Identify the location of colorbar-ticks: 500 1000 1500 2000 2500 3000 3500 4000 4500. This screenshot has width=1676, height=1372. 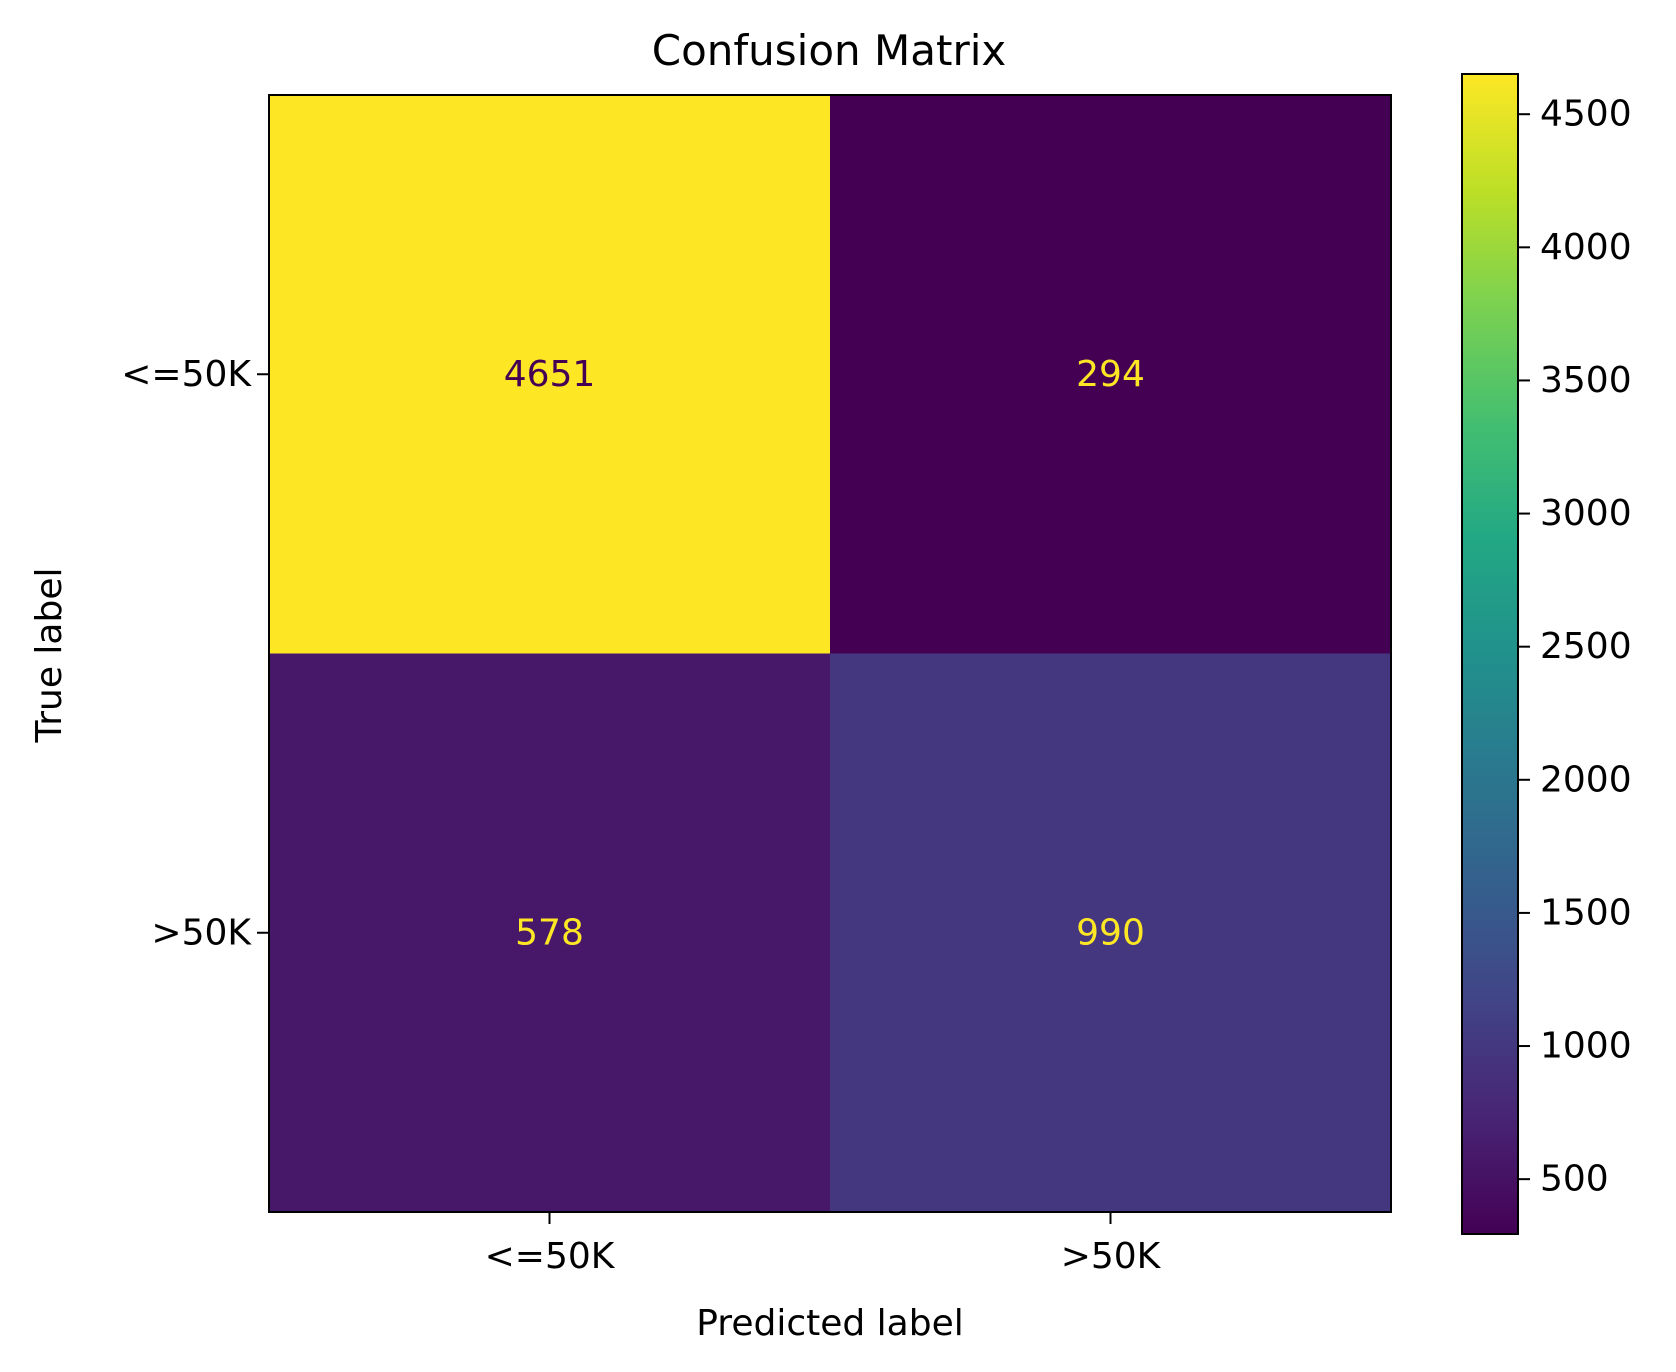
(1575, 647).